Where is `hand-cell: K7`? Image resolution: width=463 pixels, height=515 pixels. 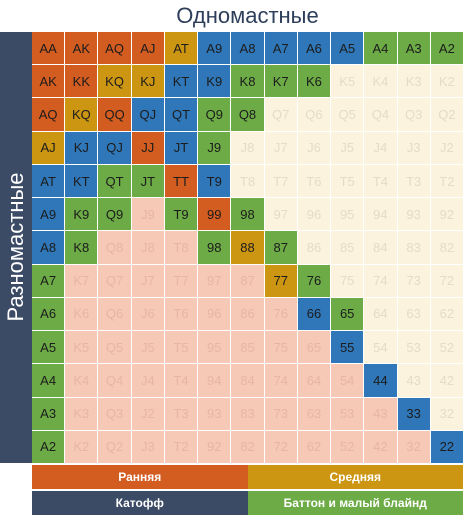
hand-cell: K7 is located at coordinates (280, 81).